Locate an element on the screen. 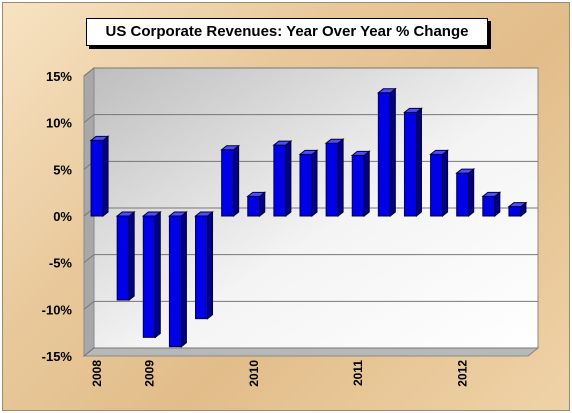  y-tick-label: 15% is located at coordinates (59, 76).